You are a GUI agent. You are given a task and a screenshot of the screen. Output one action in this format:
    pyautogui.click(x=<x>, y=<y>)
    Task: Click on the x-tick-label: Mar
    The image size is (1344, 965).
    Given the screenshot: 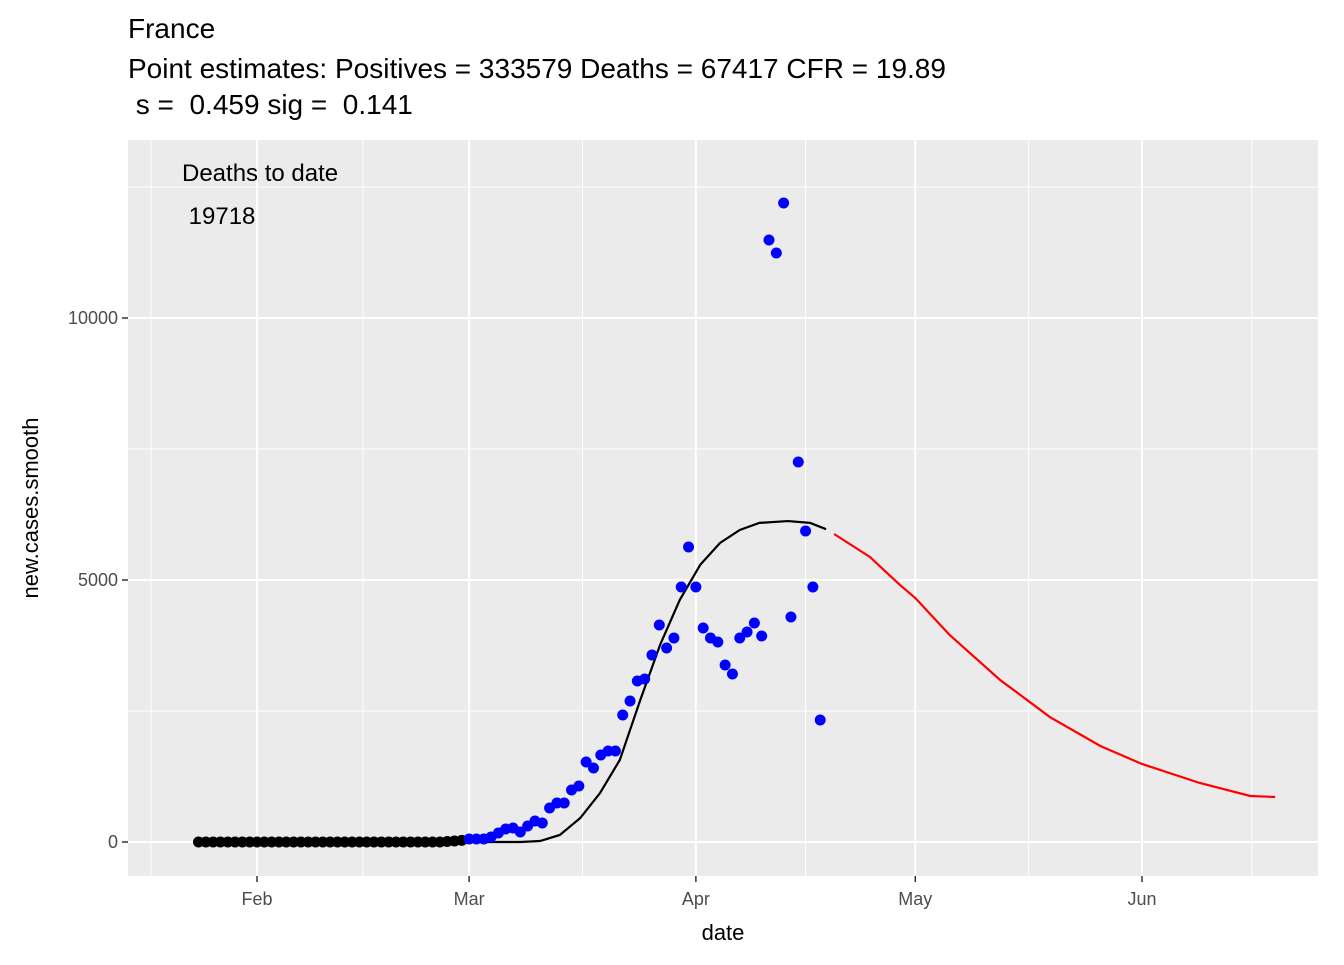 What is the action you would take?
    pyautogui.click(x=469, y=899)
    